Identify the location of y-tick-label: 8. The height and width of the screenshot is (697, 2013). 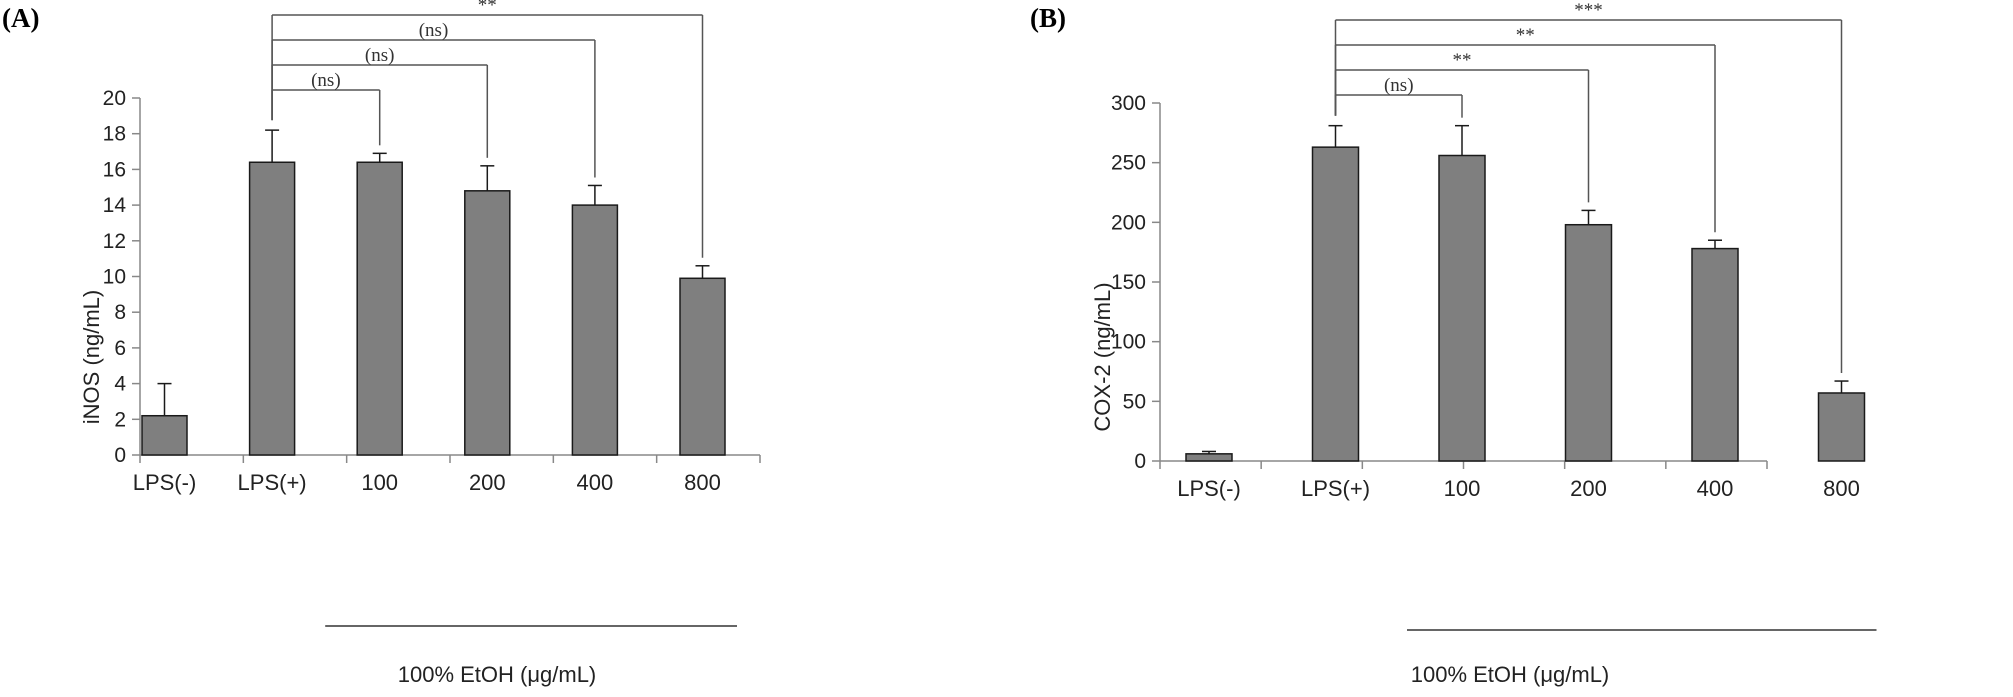
(120, 312).